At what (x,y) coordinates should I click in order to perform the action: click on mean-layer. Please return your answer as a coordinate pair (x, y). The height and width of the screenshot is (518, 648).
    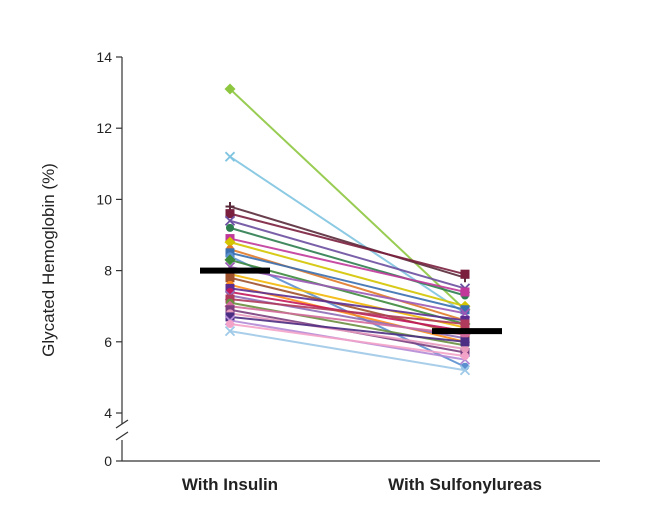
    Looking at the image, I should click on (351, 301).